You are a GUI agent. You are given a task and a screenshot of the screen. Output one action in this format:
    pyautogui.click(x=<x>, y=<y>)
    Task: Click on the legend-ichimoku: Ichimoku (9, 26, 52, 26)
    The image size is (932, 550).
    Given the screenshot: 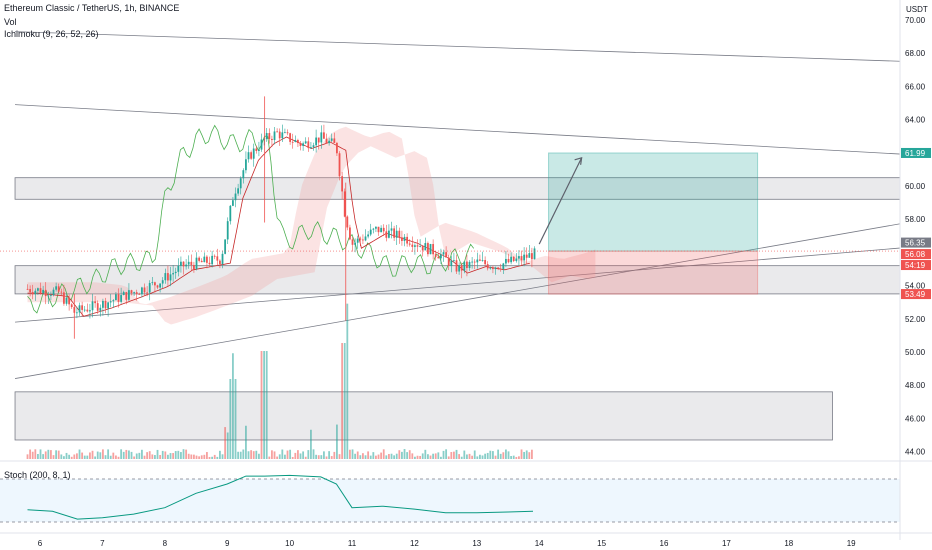 What is the action you would take?
    pyautogui.click(x=51, y=34)
    